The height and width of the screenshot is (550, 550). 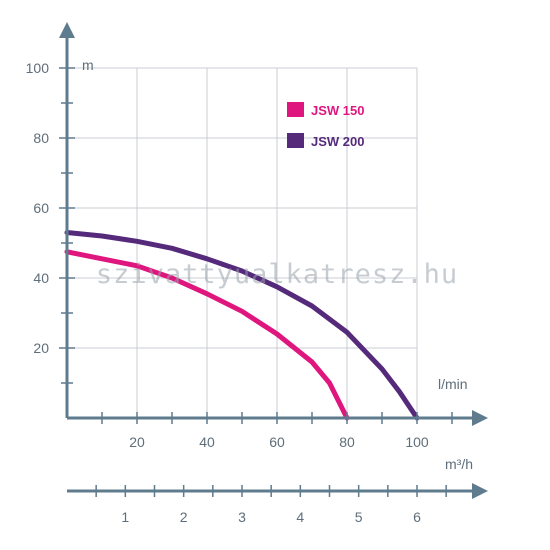 I want to click on x-tick-label: 100, so click(x=417, y=442).